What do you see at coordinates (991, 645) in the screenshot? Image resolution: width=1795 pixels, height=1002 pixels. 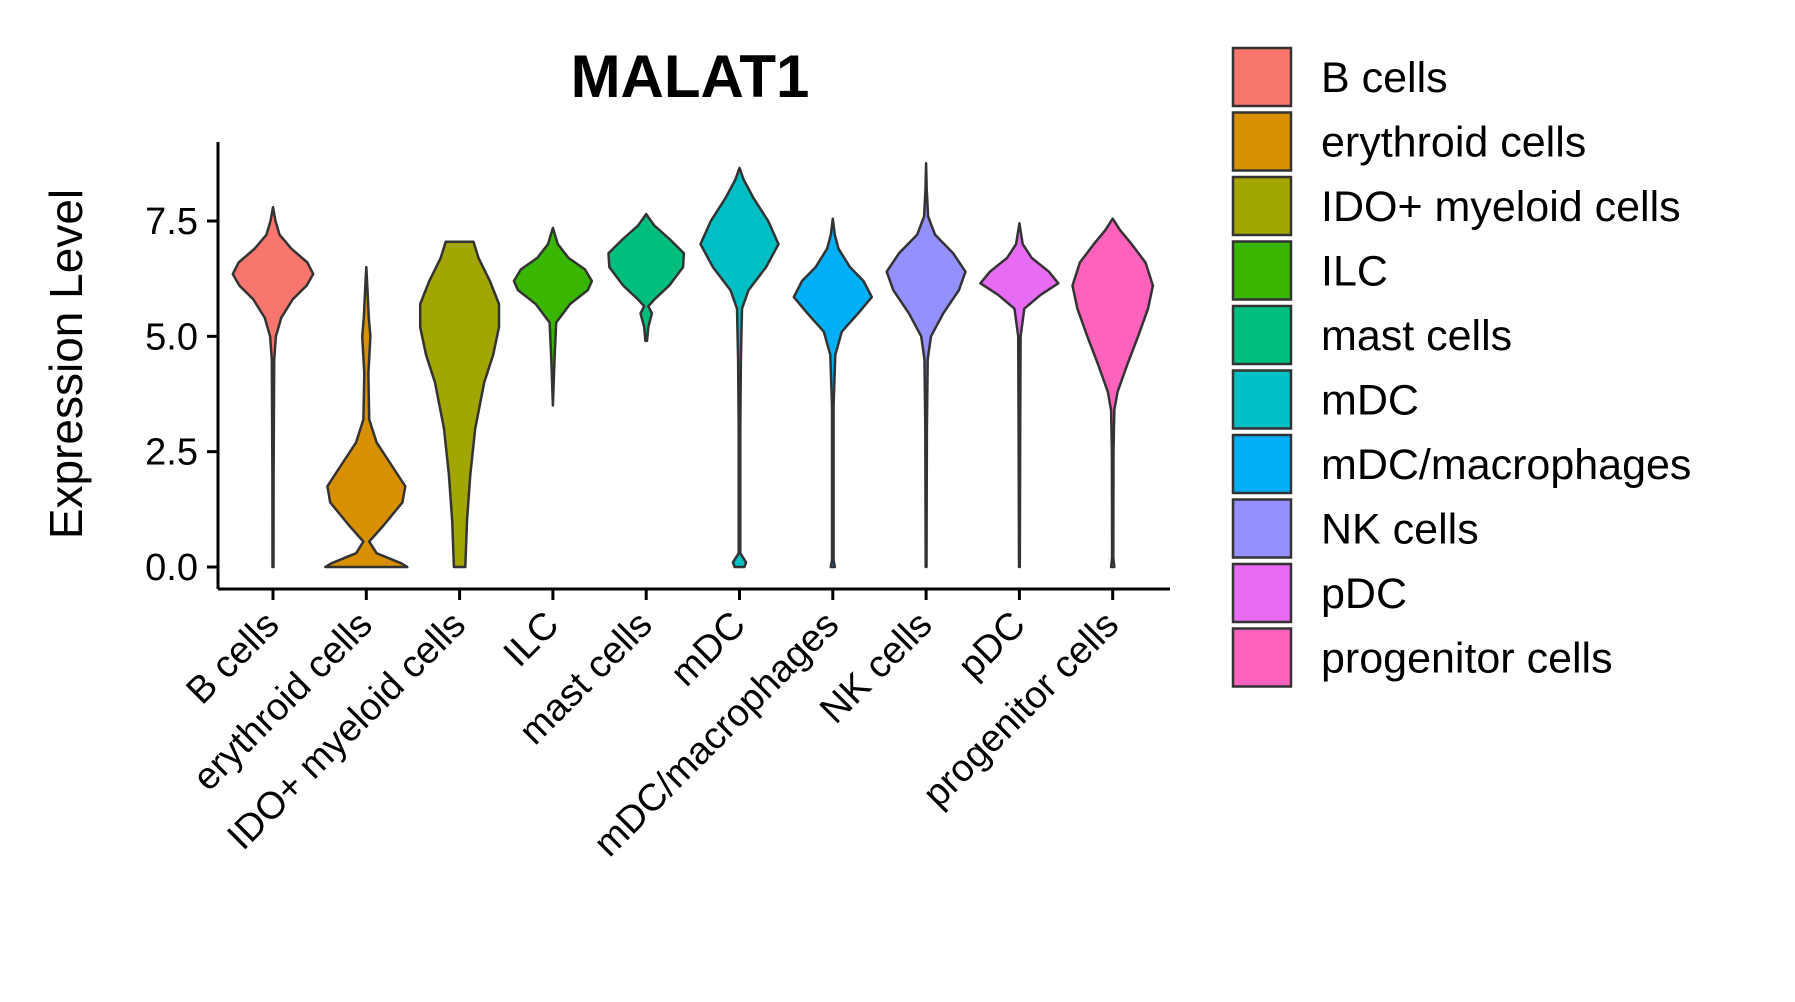 I see `x-tick-label: pDC` at bounding box center [991, 645].